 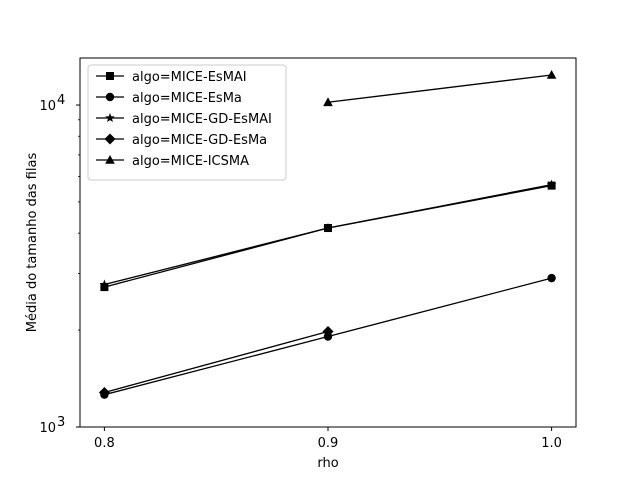 What do you see at coordinates (190, 161) in the screenshot?
I see `legend-label: algo=MICE-ICSMA` at bounding box center [190, 161].